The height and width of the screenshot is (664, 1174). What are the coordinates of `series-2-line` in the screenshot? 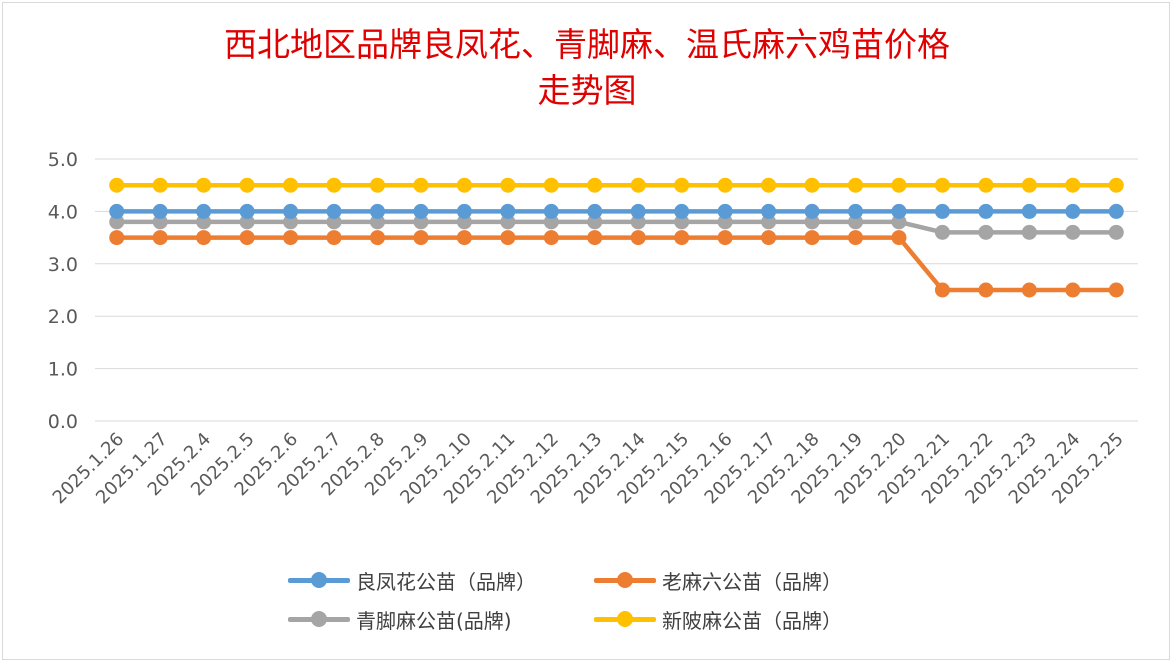 It's located at (616, 227).